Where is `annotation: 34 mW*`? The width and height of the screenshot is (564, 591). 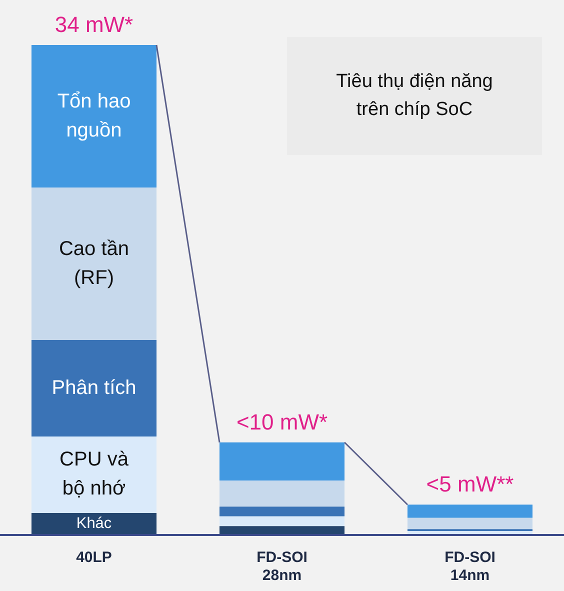 annotation: 34 mW* is located at coordinates (94, 25).